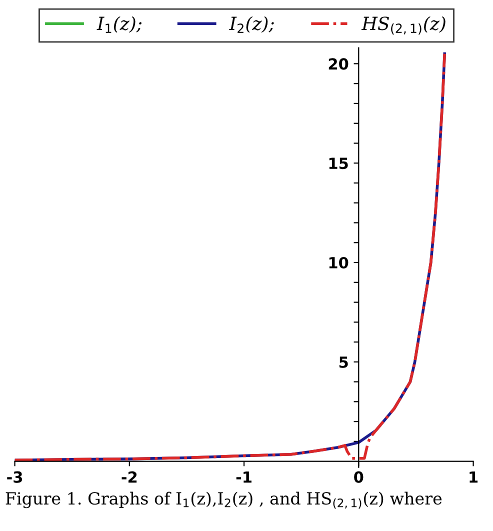 The width and height of the screenshot is (493, 531). What do you see at coordinates (343, 362) in the screenshot?
I see `y-tick-label: 5` at bounding box center [343, 362].